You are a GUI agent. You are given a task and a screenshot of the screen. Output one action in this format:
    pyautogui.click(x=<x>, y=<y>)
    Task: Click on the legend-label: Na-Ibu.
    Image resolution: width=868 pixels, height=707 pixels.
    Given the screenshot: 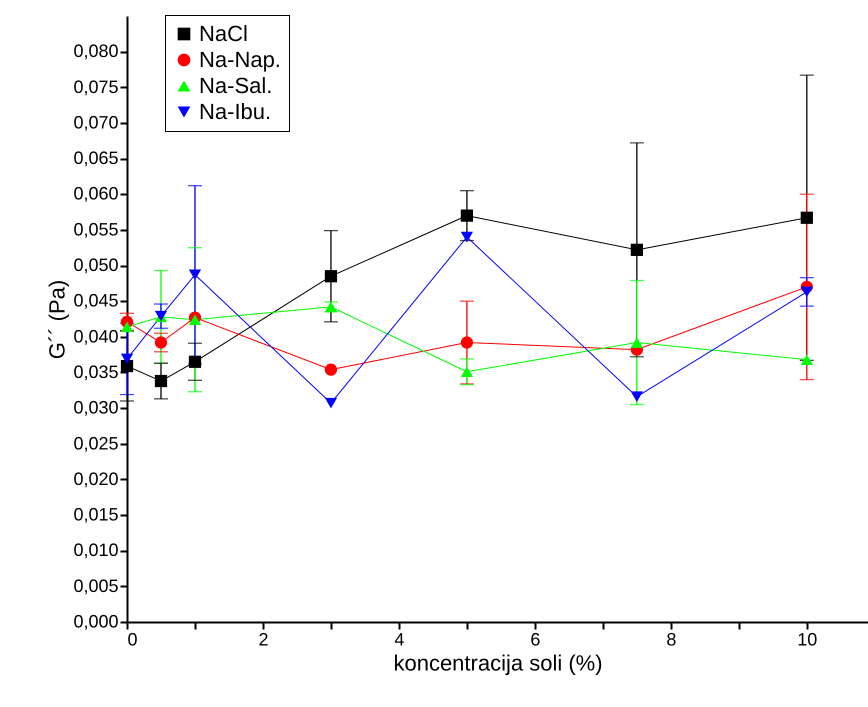 What is the action you would take?
    pyautogui.click(x=235, y=111)
    